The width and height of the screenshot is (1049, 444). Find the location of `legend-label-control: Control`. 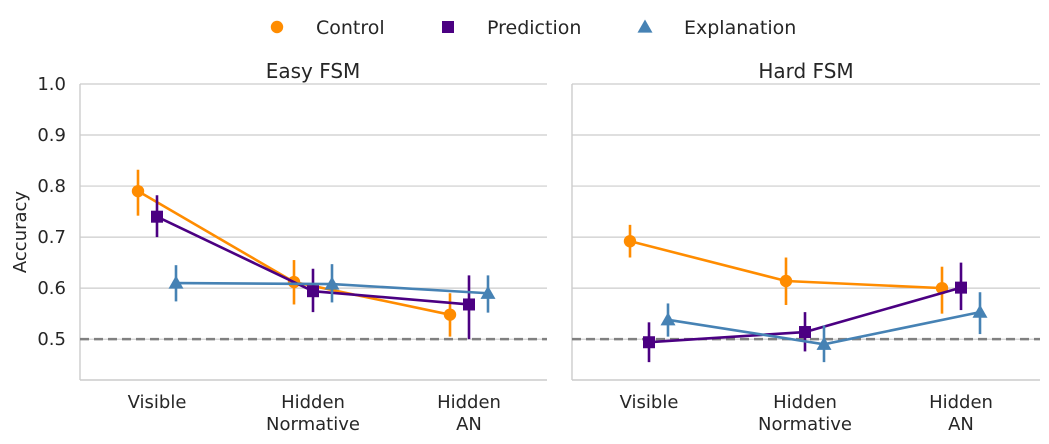

legend-label-control: Control is located at coordinates (350, 28).